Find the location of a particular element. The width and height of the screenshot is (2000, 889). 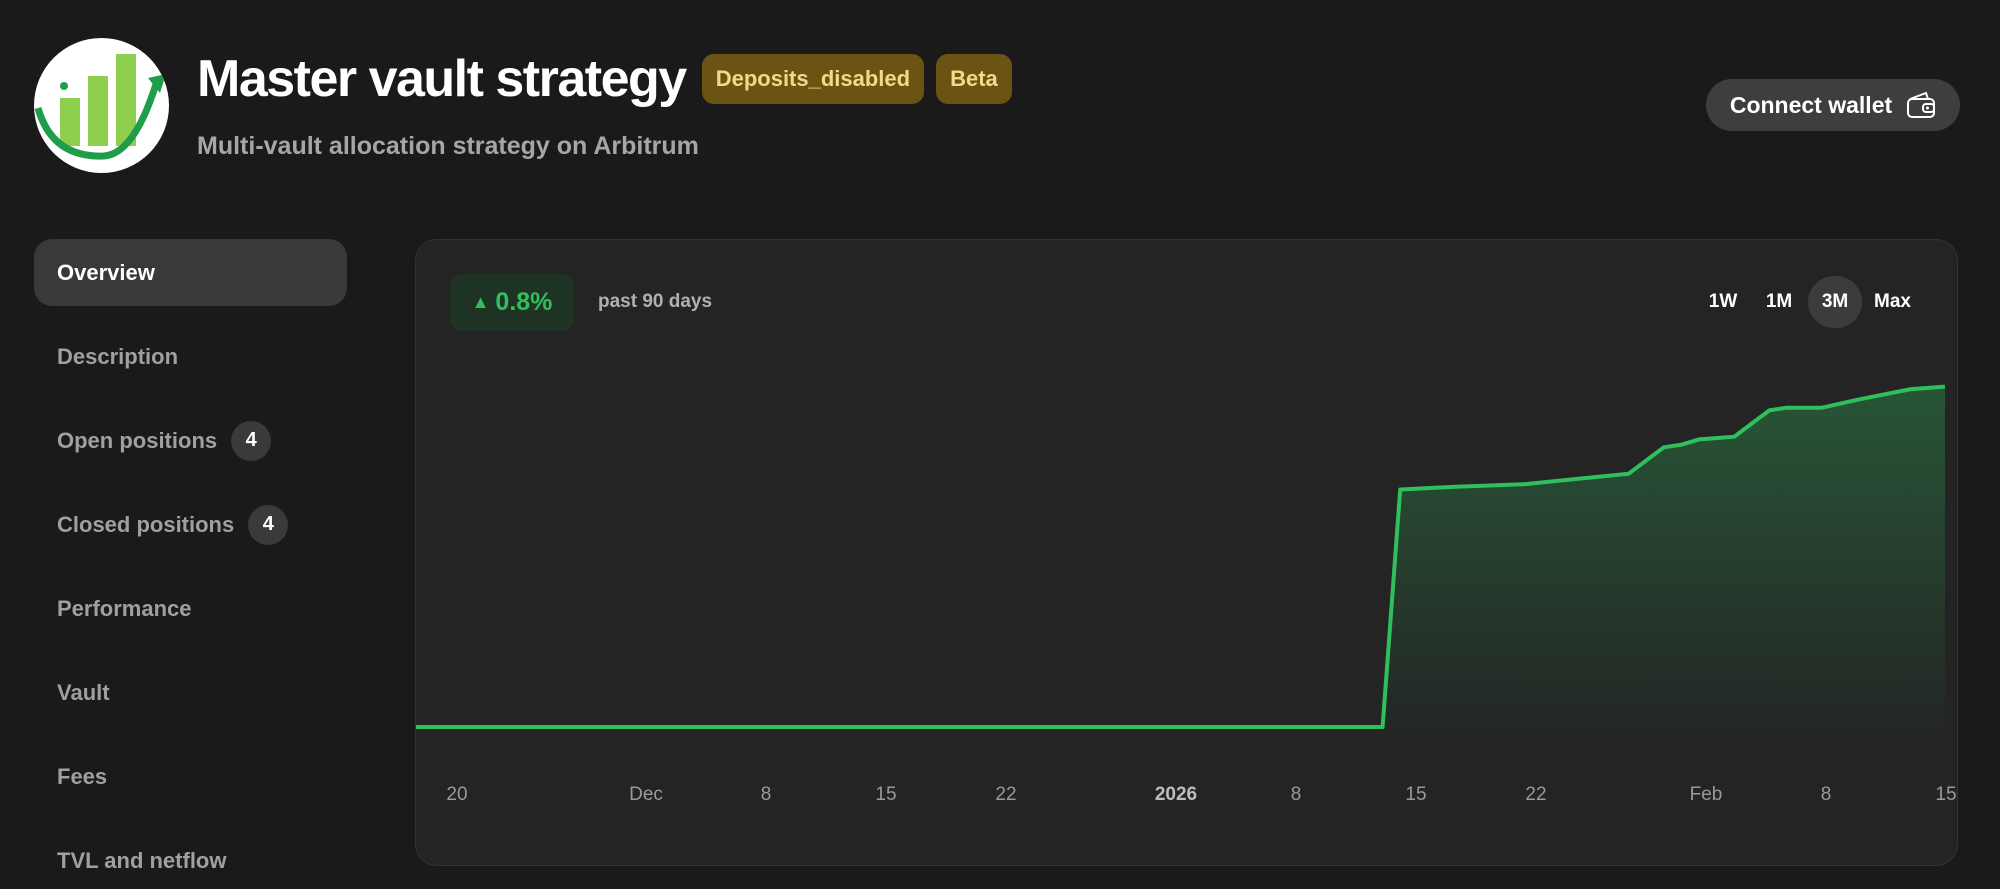

sidebar-item-label: Overview is located at coordinates (106, 272).